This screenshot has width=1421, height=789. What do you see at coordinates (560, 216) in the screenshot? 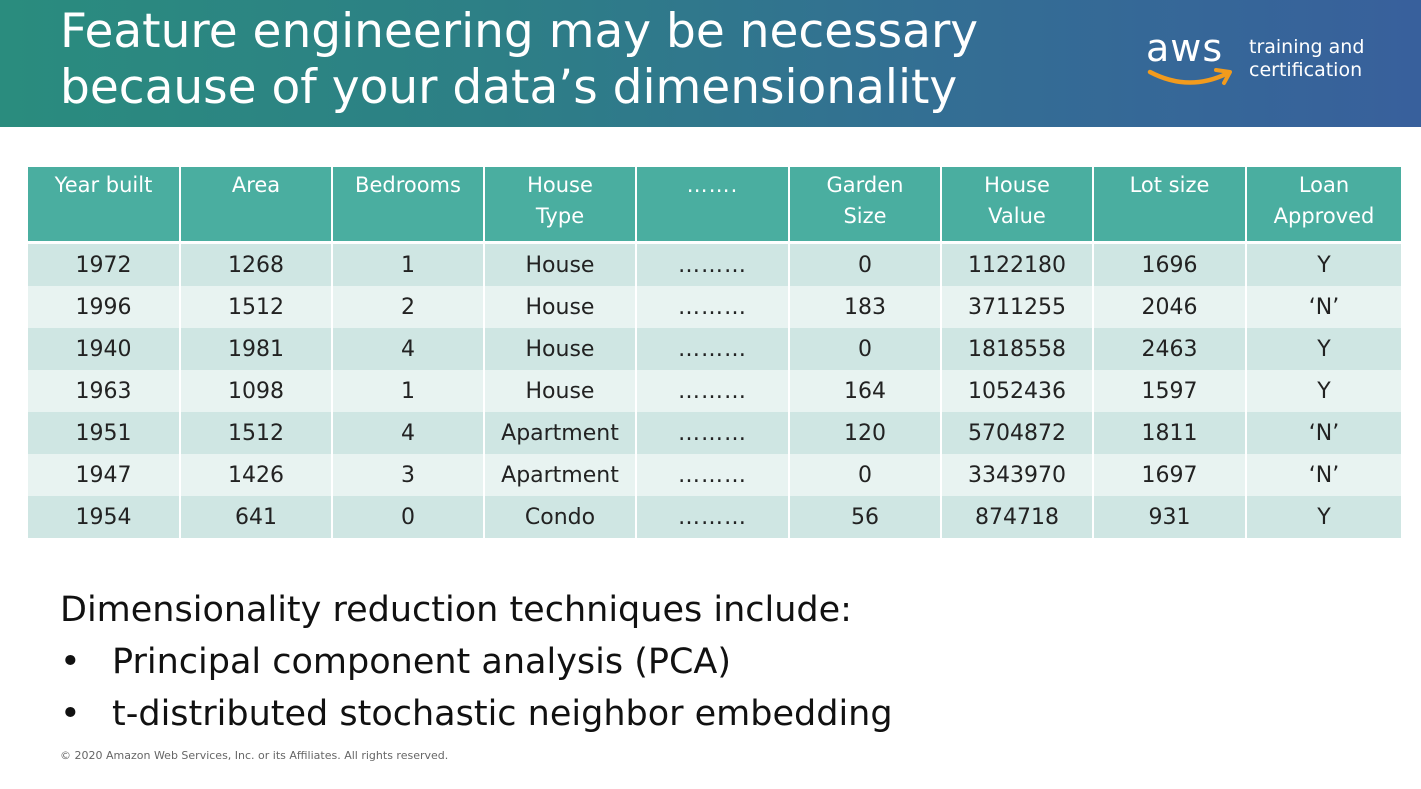
I see `header-line: Type` at bounding box center [560, 216].